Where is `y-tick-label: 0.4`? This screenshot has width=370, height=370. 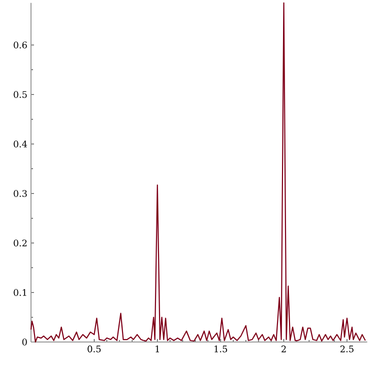 y-tick-label: 0.4 is located at coordinates (21, 144).